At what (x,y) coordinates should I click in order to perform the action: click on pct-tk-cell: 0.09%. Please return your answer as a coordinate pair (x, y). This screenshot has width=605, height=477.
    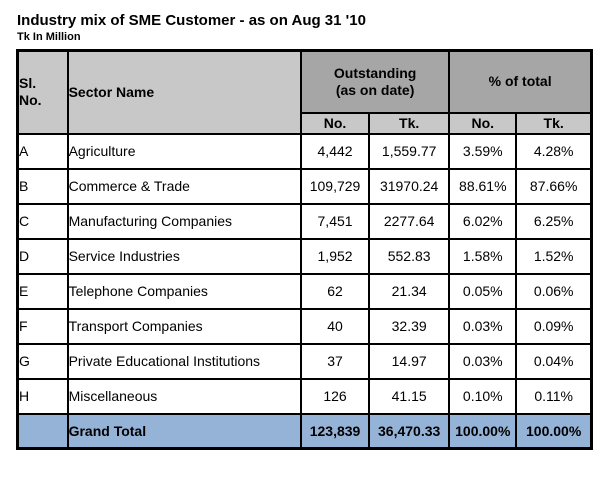
    Looking at the image, I should click on (554, 326).